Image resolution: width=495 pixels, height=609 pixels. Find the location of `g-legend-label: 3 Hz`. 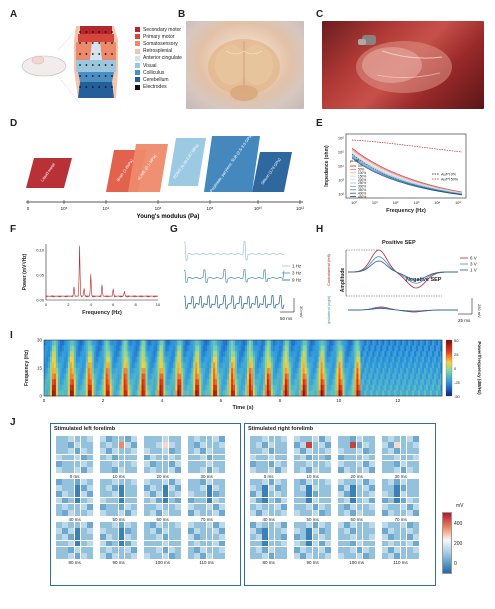

g-legend-label: 3 Hz is located at coordinates (297, 273).